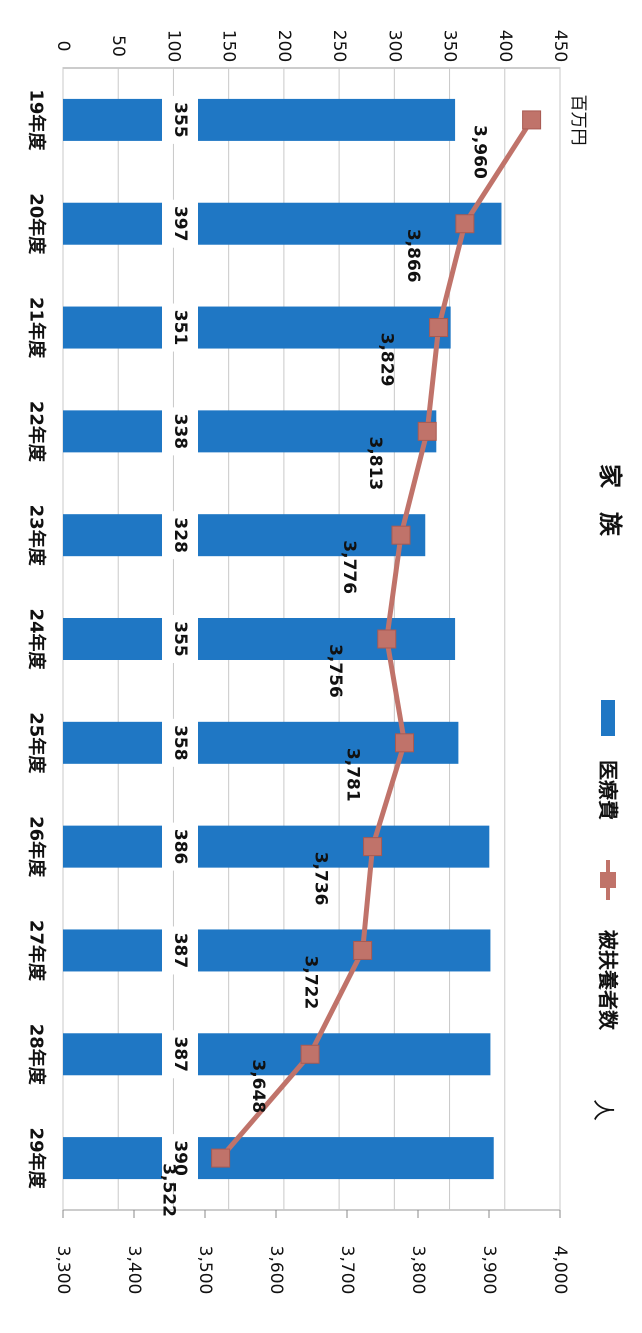 The image size is (642, 1333). Describe the element at coordinates (311, 983) in the screenshot. I see `line-data-label: 3,722` at that location.